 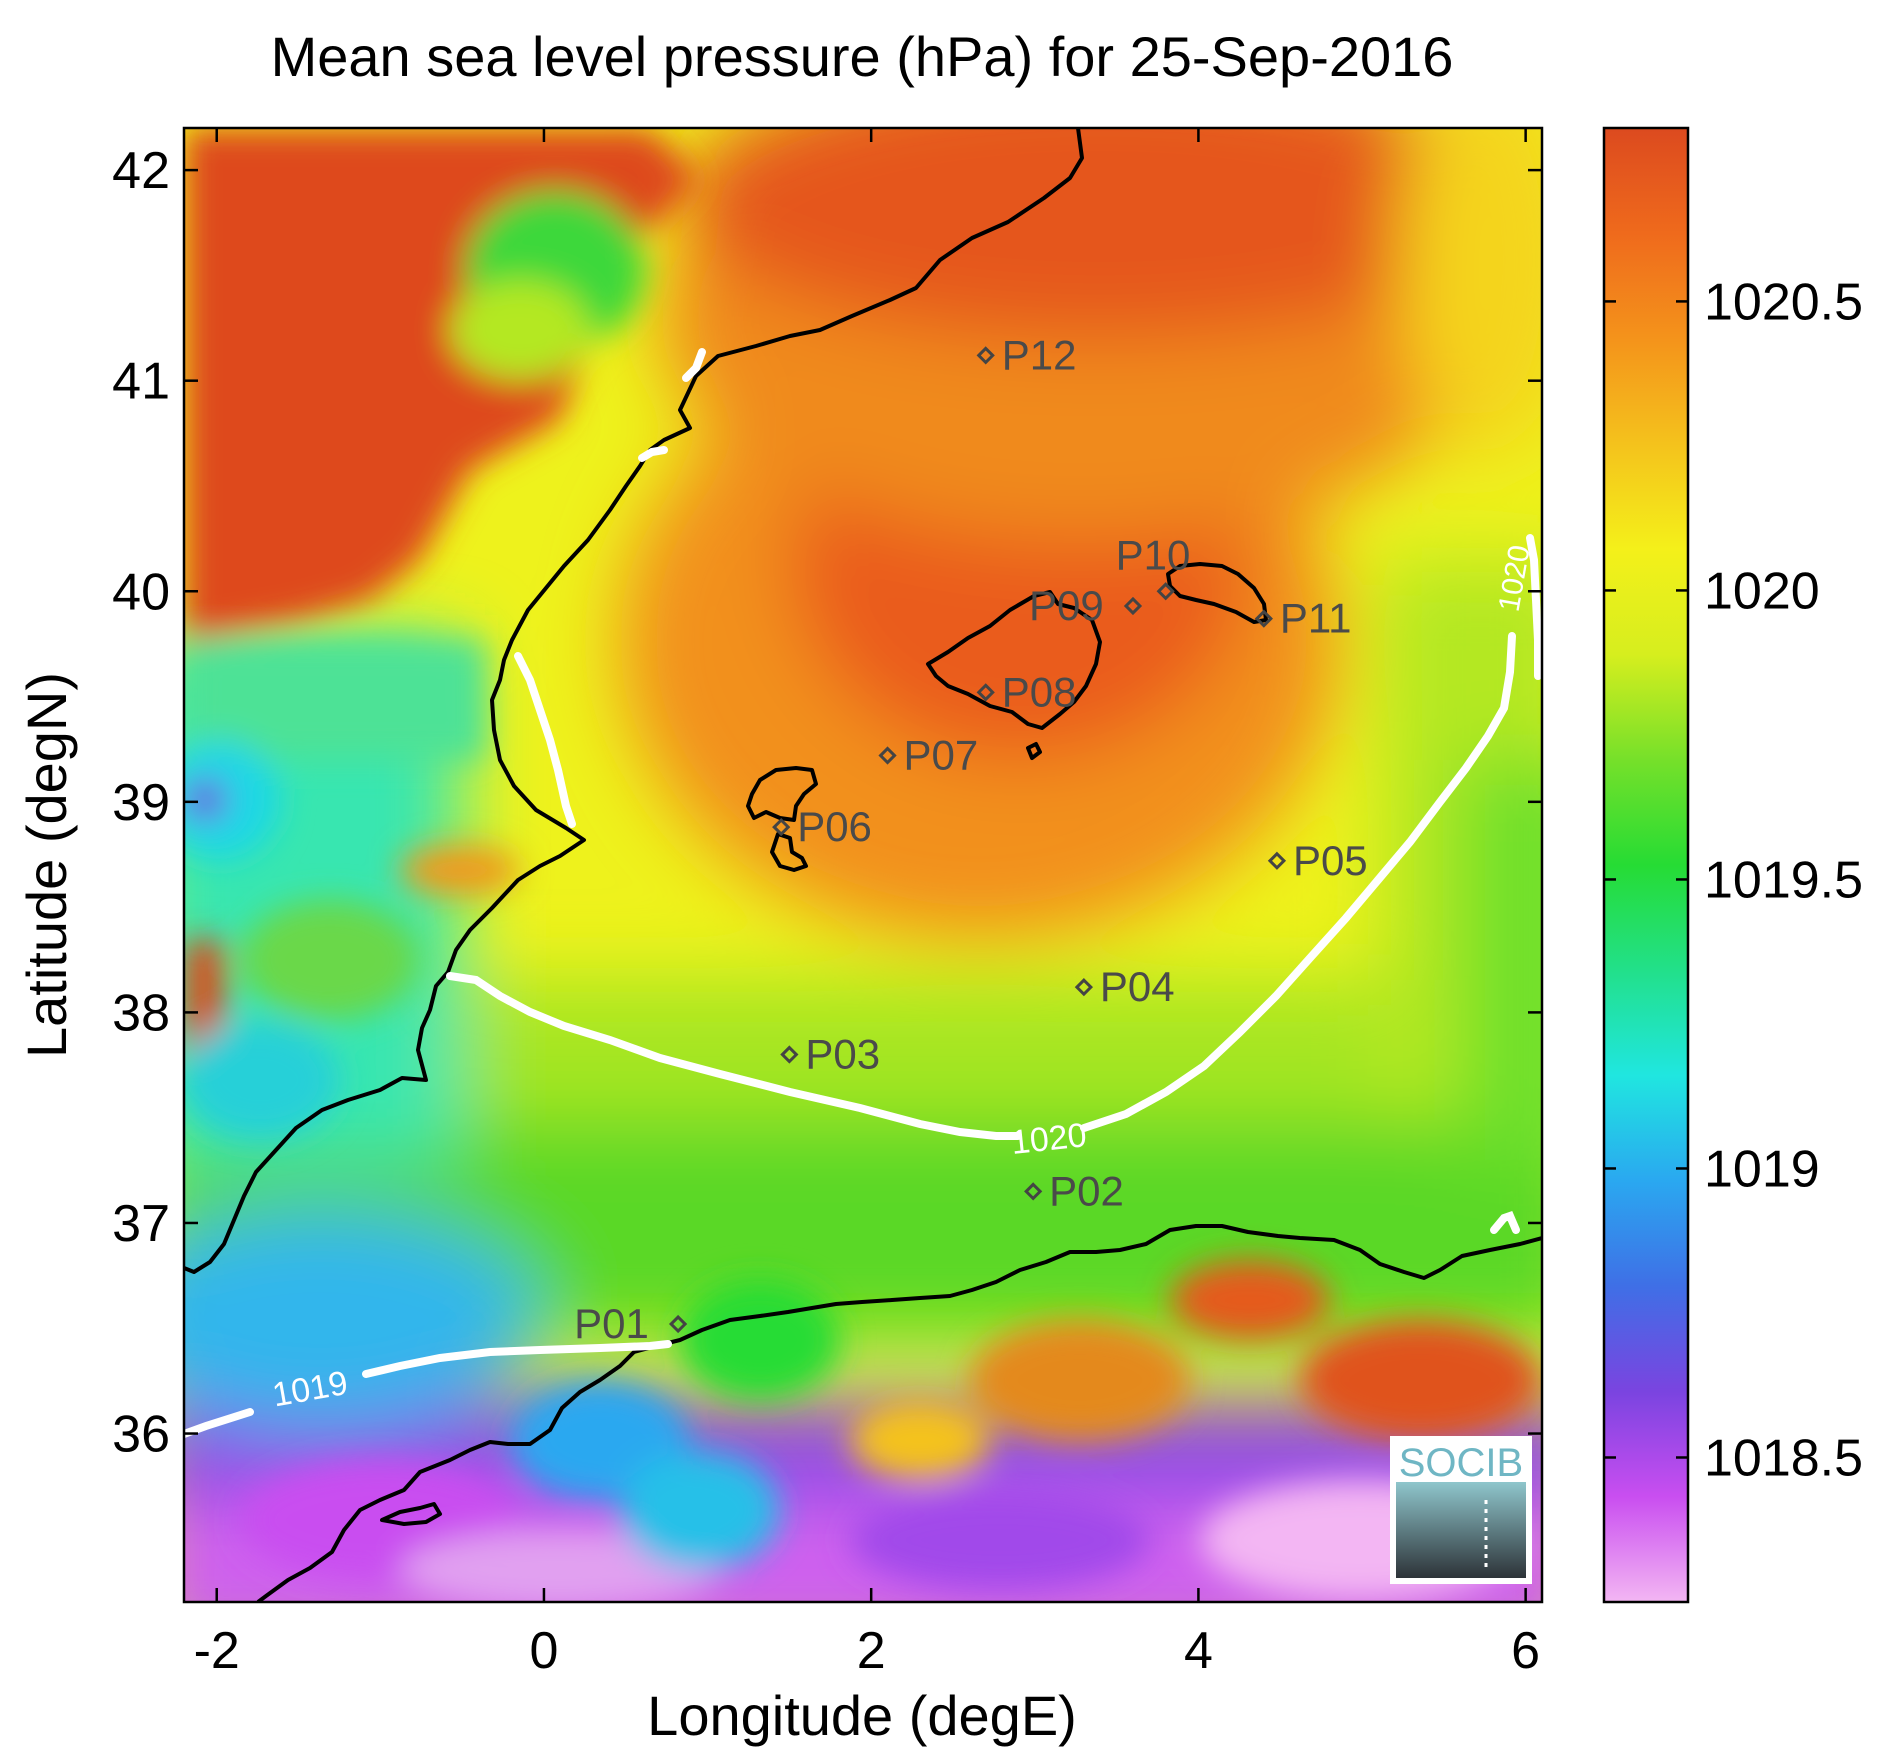 I want to click on mallorca, so click(x=1014, y=660).